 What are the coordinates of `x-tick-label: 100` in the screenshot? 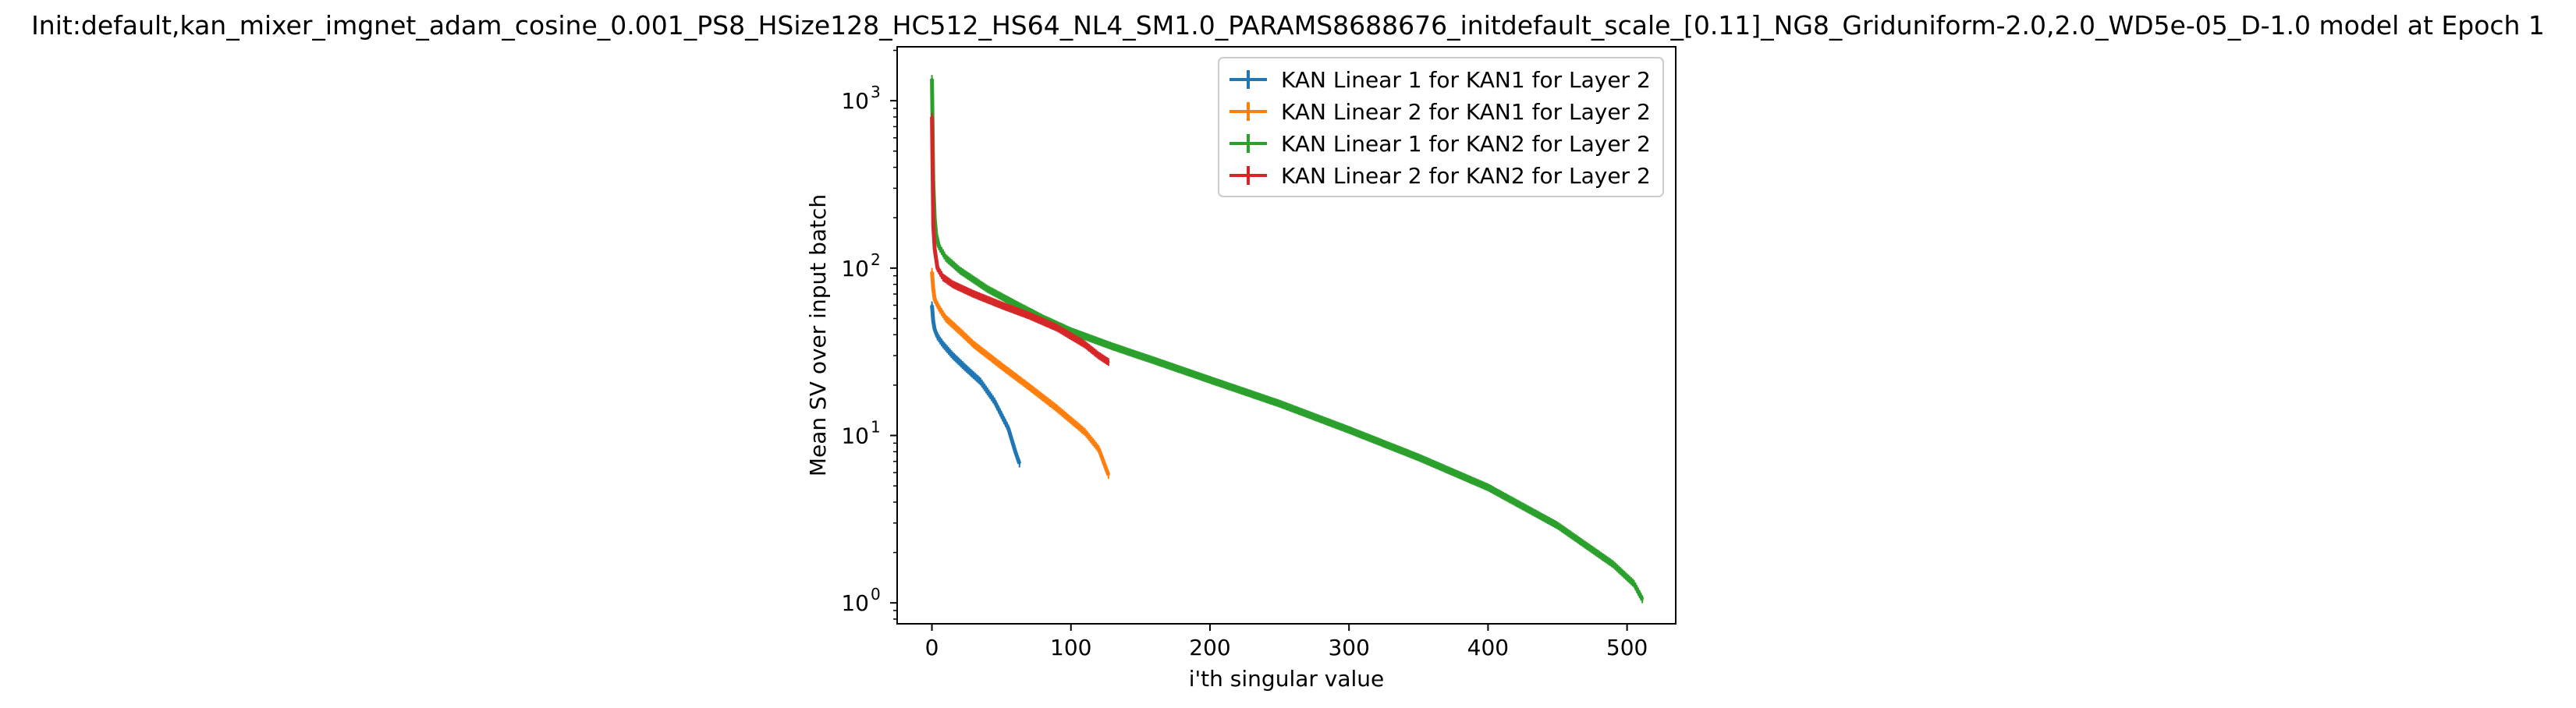 It's located at (1070, 647).